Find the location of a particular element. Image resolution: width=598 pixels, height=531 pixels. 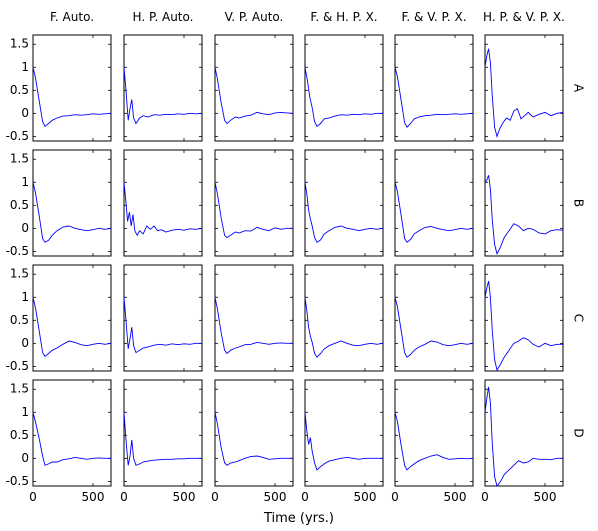

column-title: H. P. Auto. is located at coordinates (163, 17).